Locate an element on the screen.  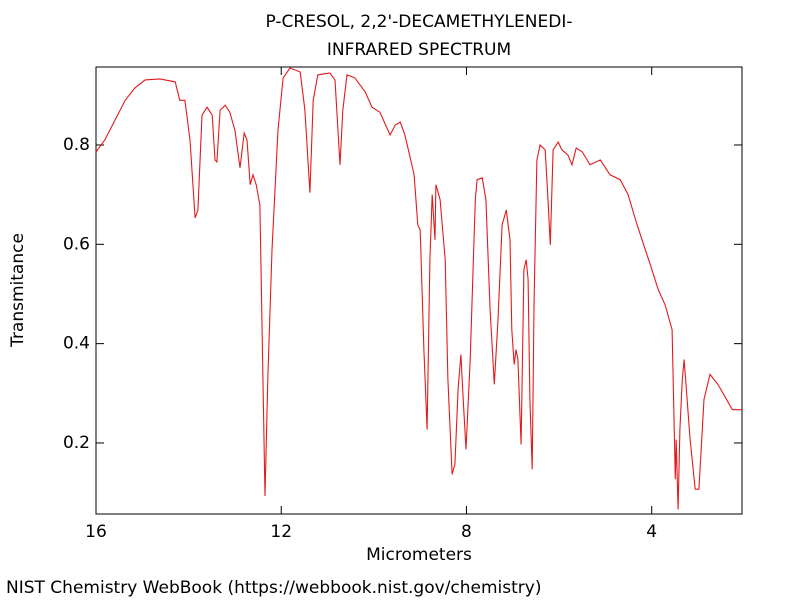
y-axis-label: Transmitance is located at coordinates (18, 290).